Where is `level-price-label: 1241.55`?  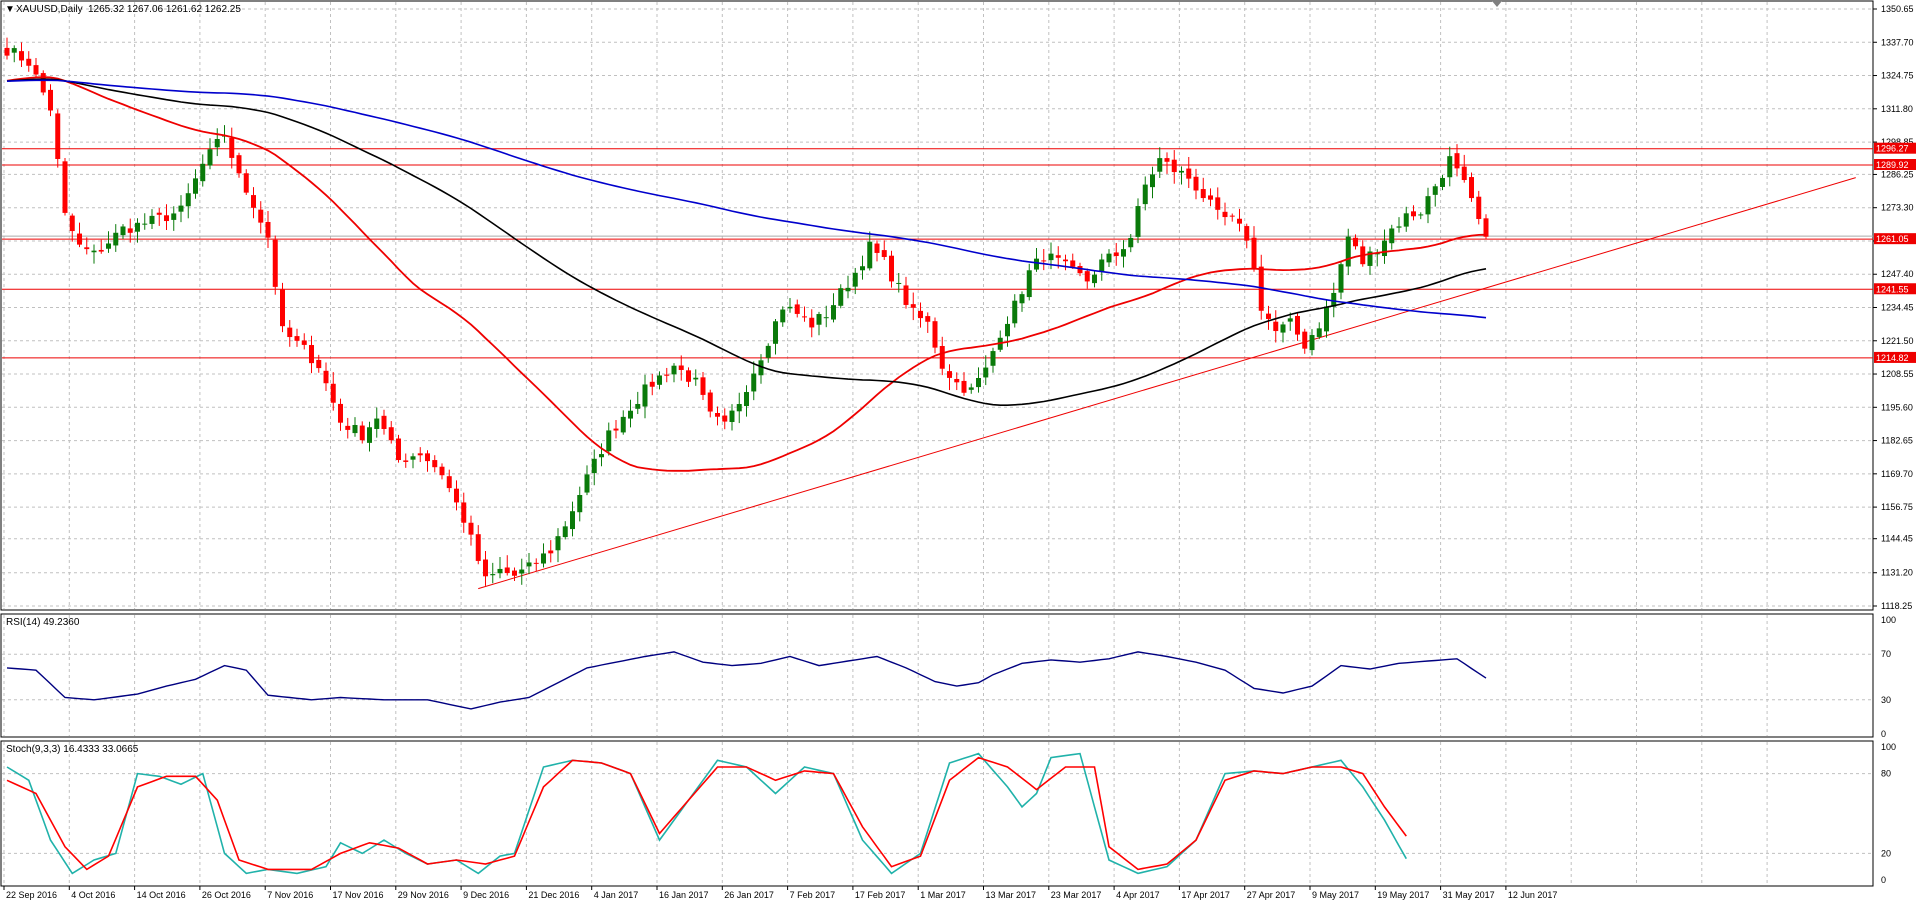 level-price-label: 1241.55 is located at coordinates (1892, 289).